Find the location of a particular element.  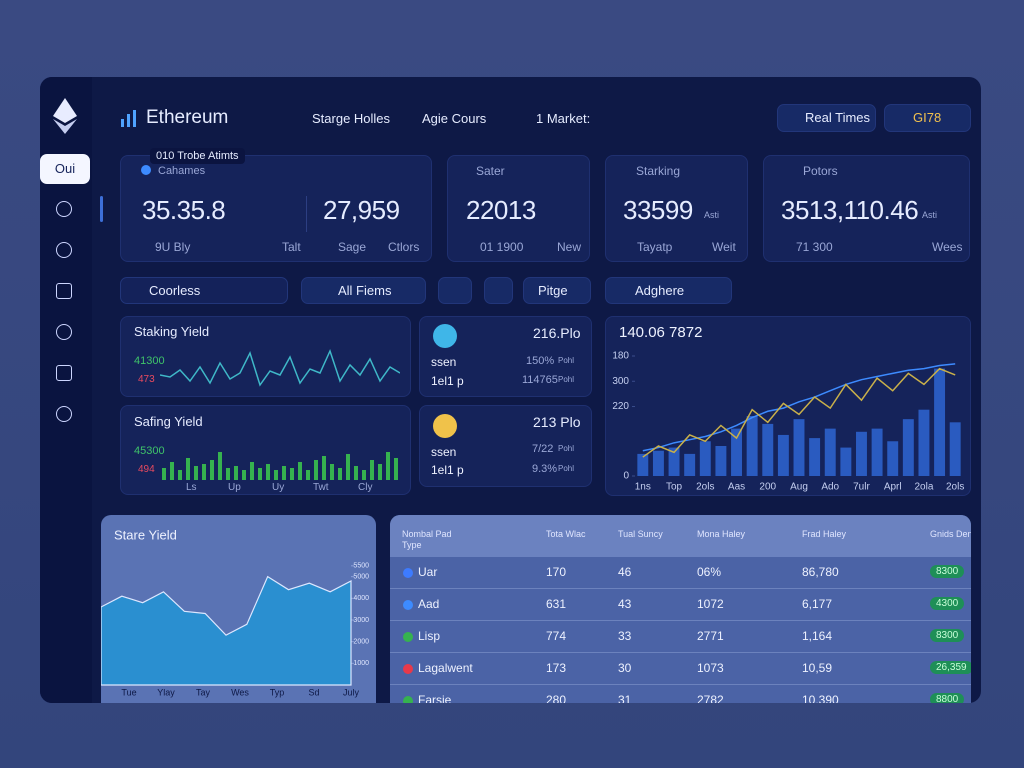

y-tick-label: 5000 is located at coordinates (361, 577).